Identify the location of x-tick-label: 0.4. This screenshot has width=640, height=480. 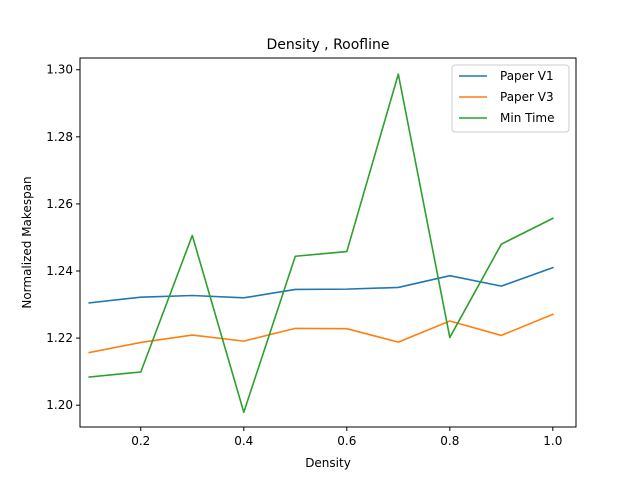
(243, 441).